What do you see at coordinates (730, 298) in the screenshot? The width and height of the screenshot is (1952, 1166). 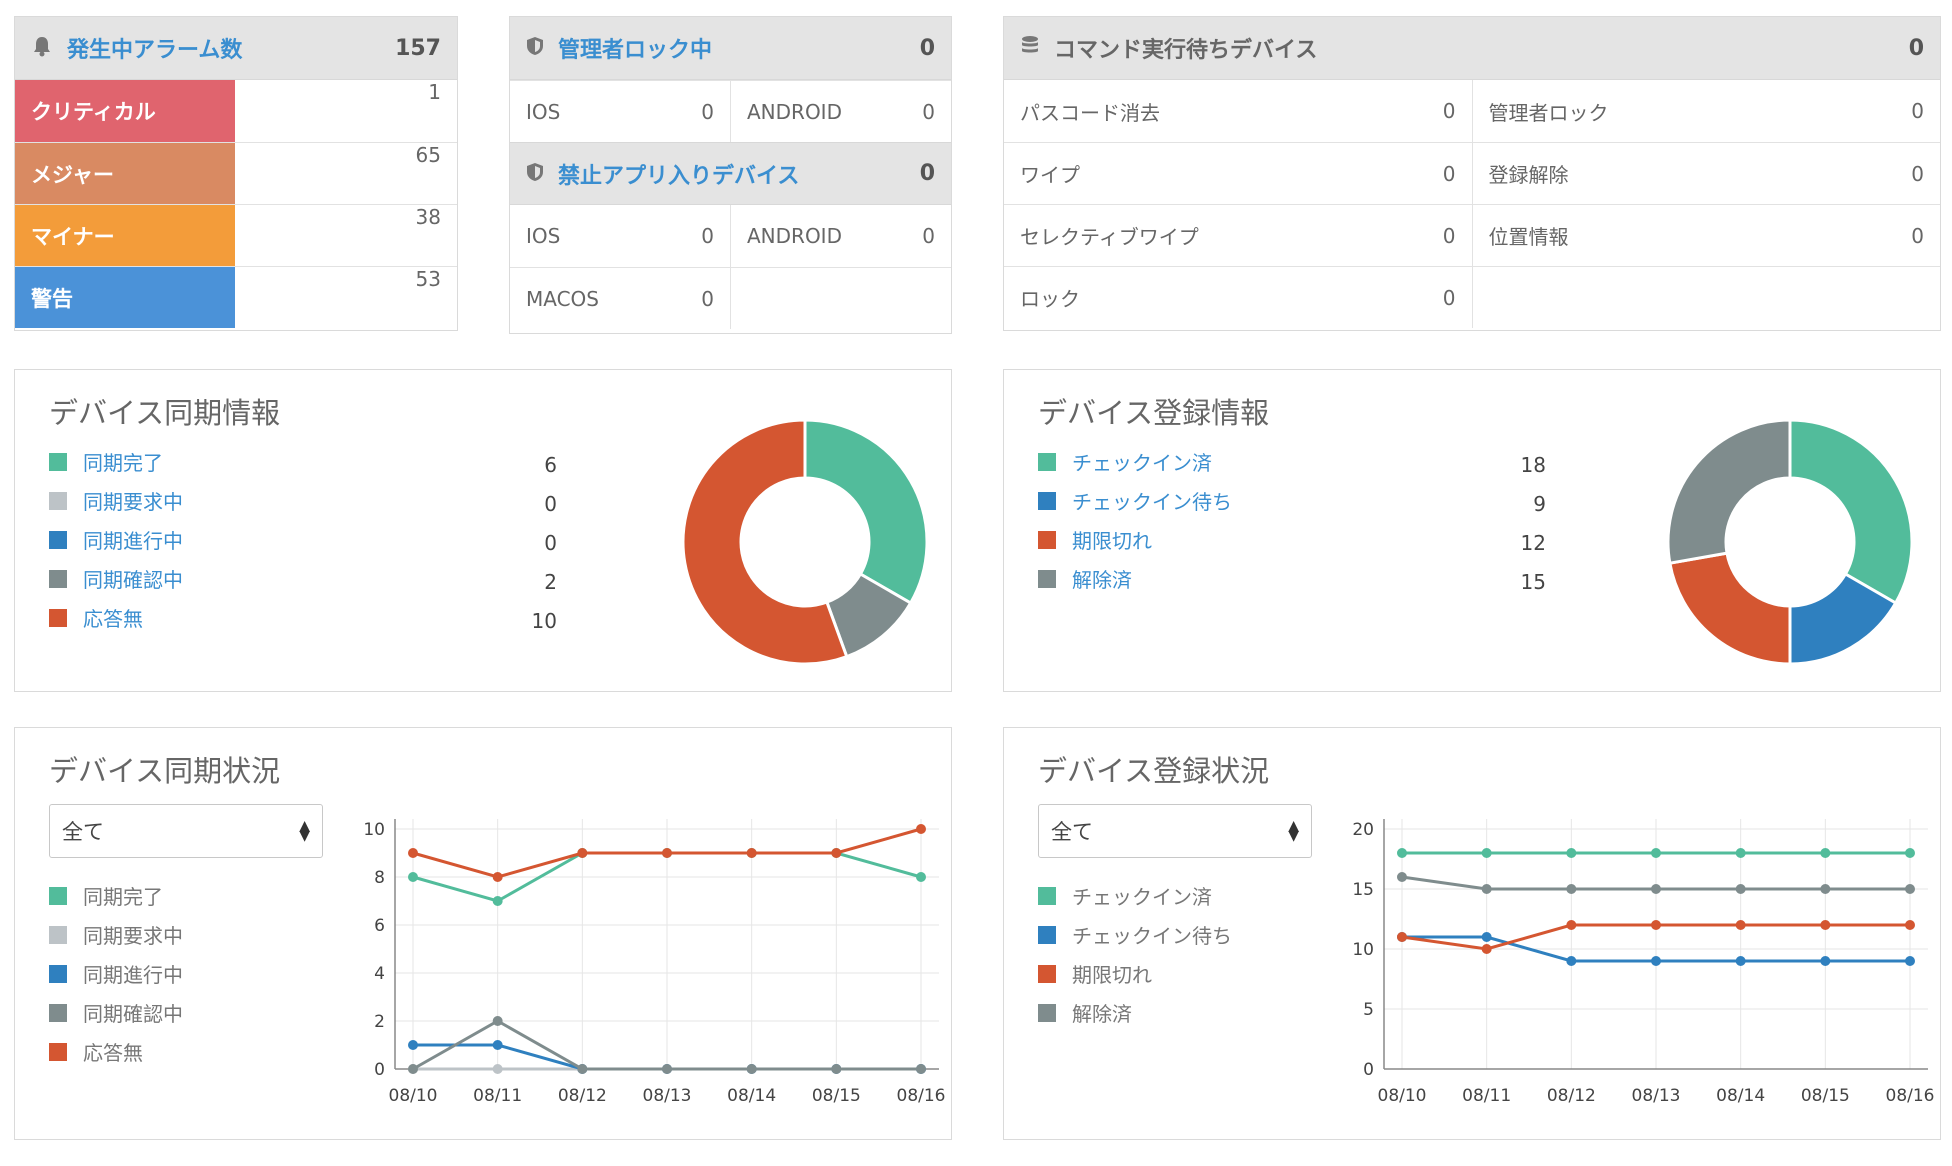 I see `banned-apps-row: MACOS 0` at bounding box center [730, 298].